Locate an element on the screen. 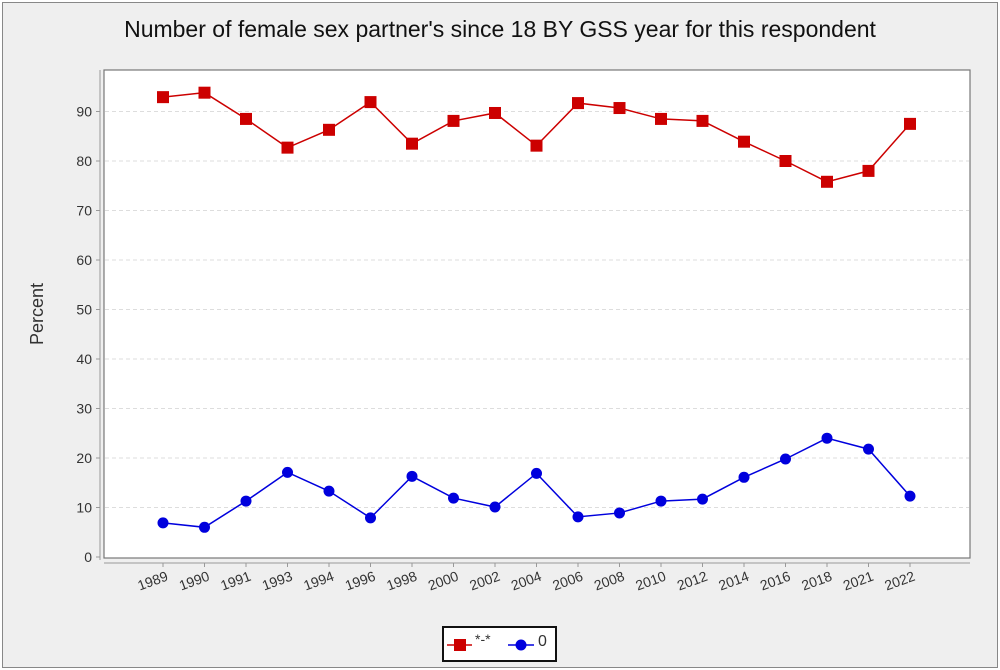 The width and height of the screenshot is (1000, 670). x-tick-label: 2000 is located at coordinates (443, 581).